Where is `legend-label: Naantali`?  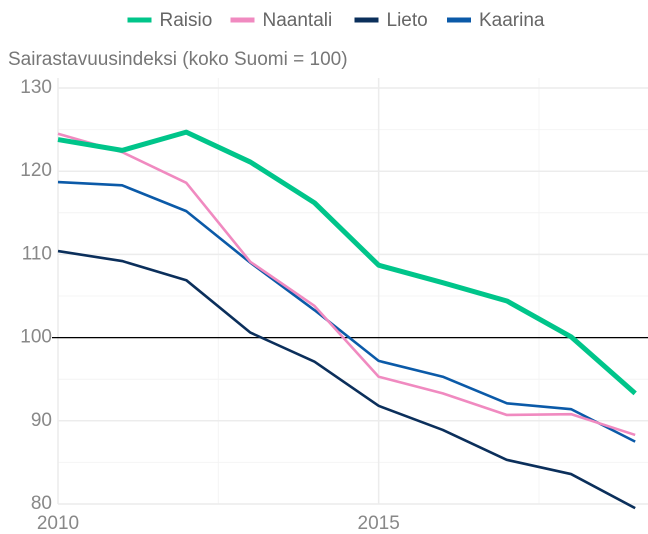
legend-label: Naantali is located at coordinates (298, 20).